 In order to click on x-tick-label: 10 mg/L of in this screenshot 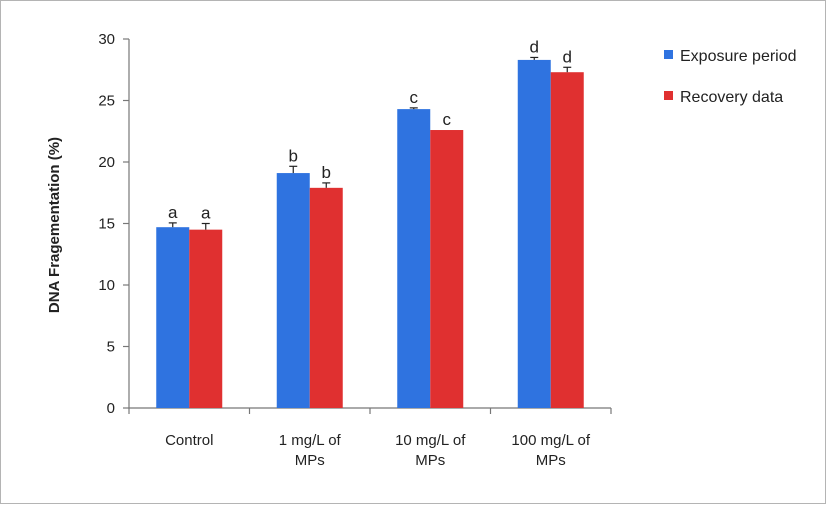, I will do `click(430, 440)`.